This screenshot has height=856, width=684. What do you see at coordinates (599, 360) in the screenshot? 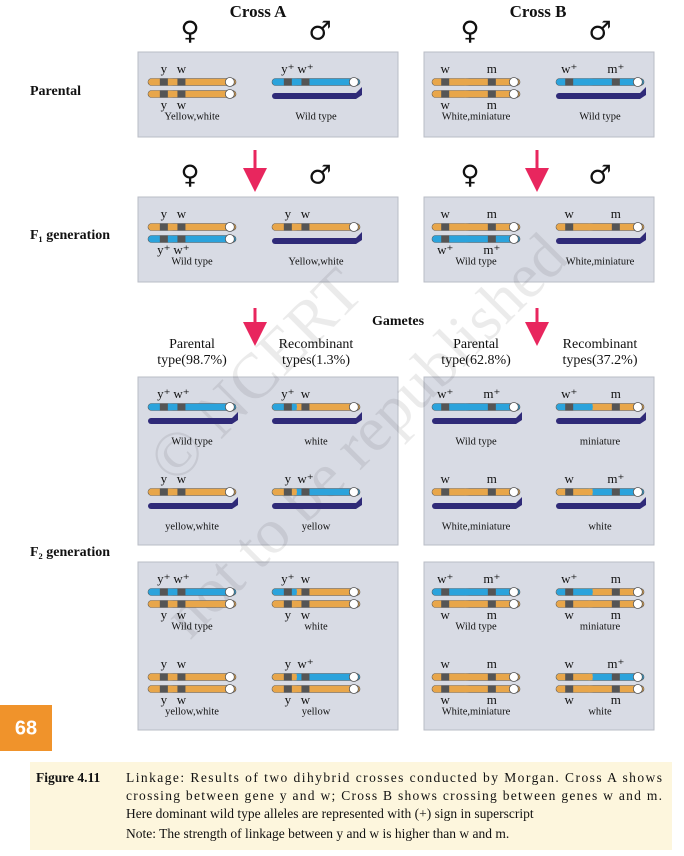
I see `gamete-header: types(37.2%)` at bounding box center [599, 360].